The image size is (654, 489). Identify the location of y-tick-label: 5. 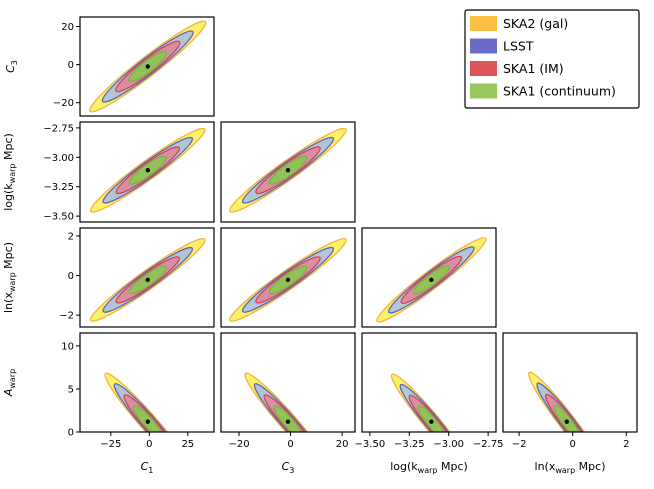
(71, 389).